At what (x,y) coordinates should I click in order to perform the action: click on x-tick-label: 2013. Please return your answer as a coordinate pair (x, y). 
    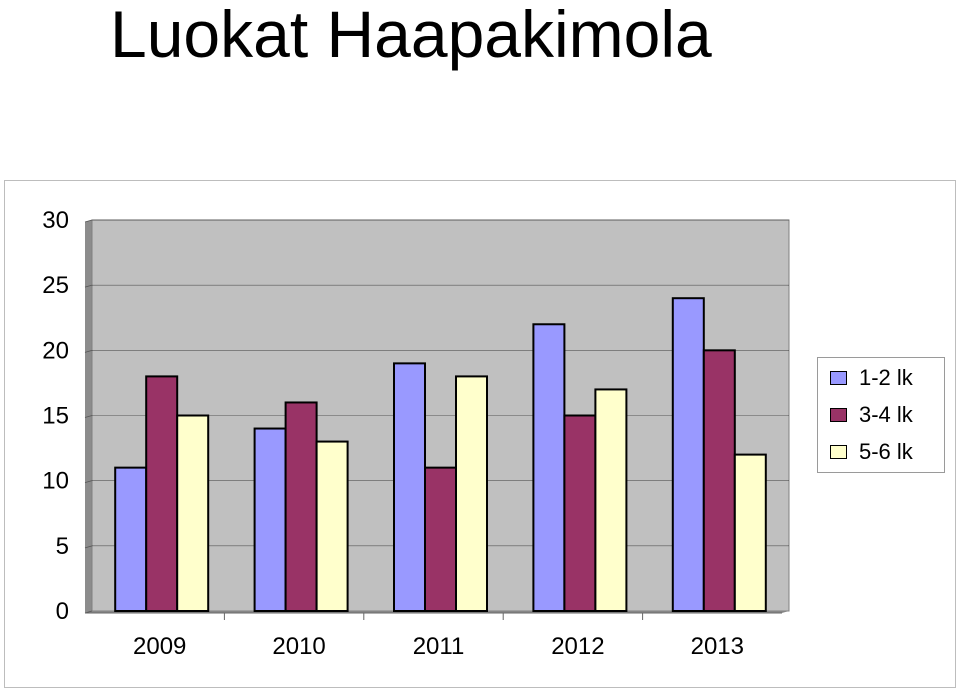
    Looking at the image, I should click on (717, 646).